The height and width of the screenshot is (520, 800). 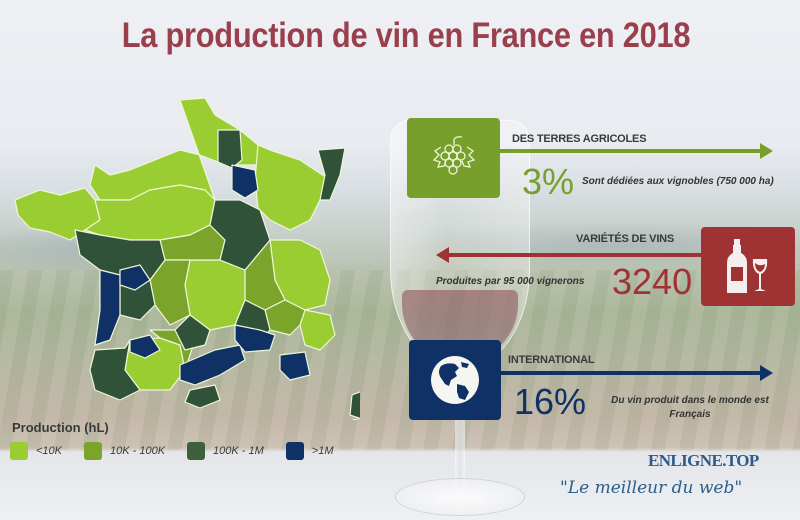 I want to click on stat-value: 3%, so click(x=548, y=181).